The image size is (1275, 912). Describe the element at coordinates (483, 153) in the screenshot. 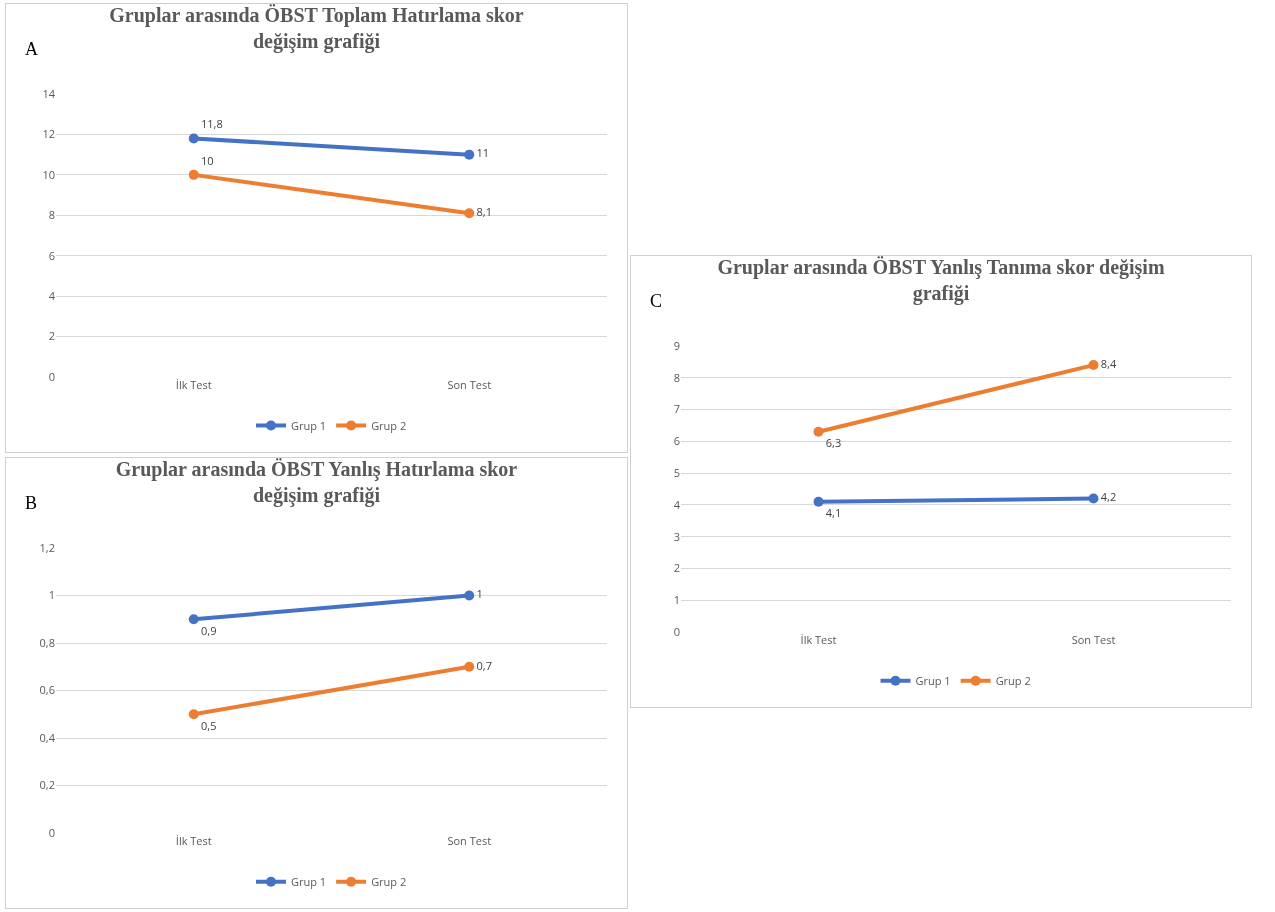

I see `data-label: 11` at that location.